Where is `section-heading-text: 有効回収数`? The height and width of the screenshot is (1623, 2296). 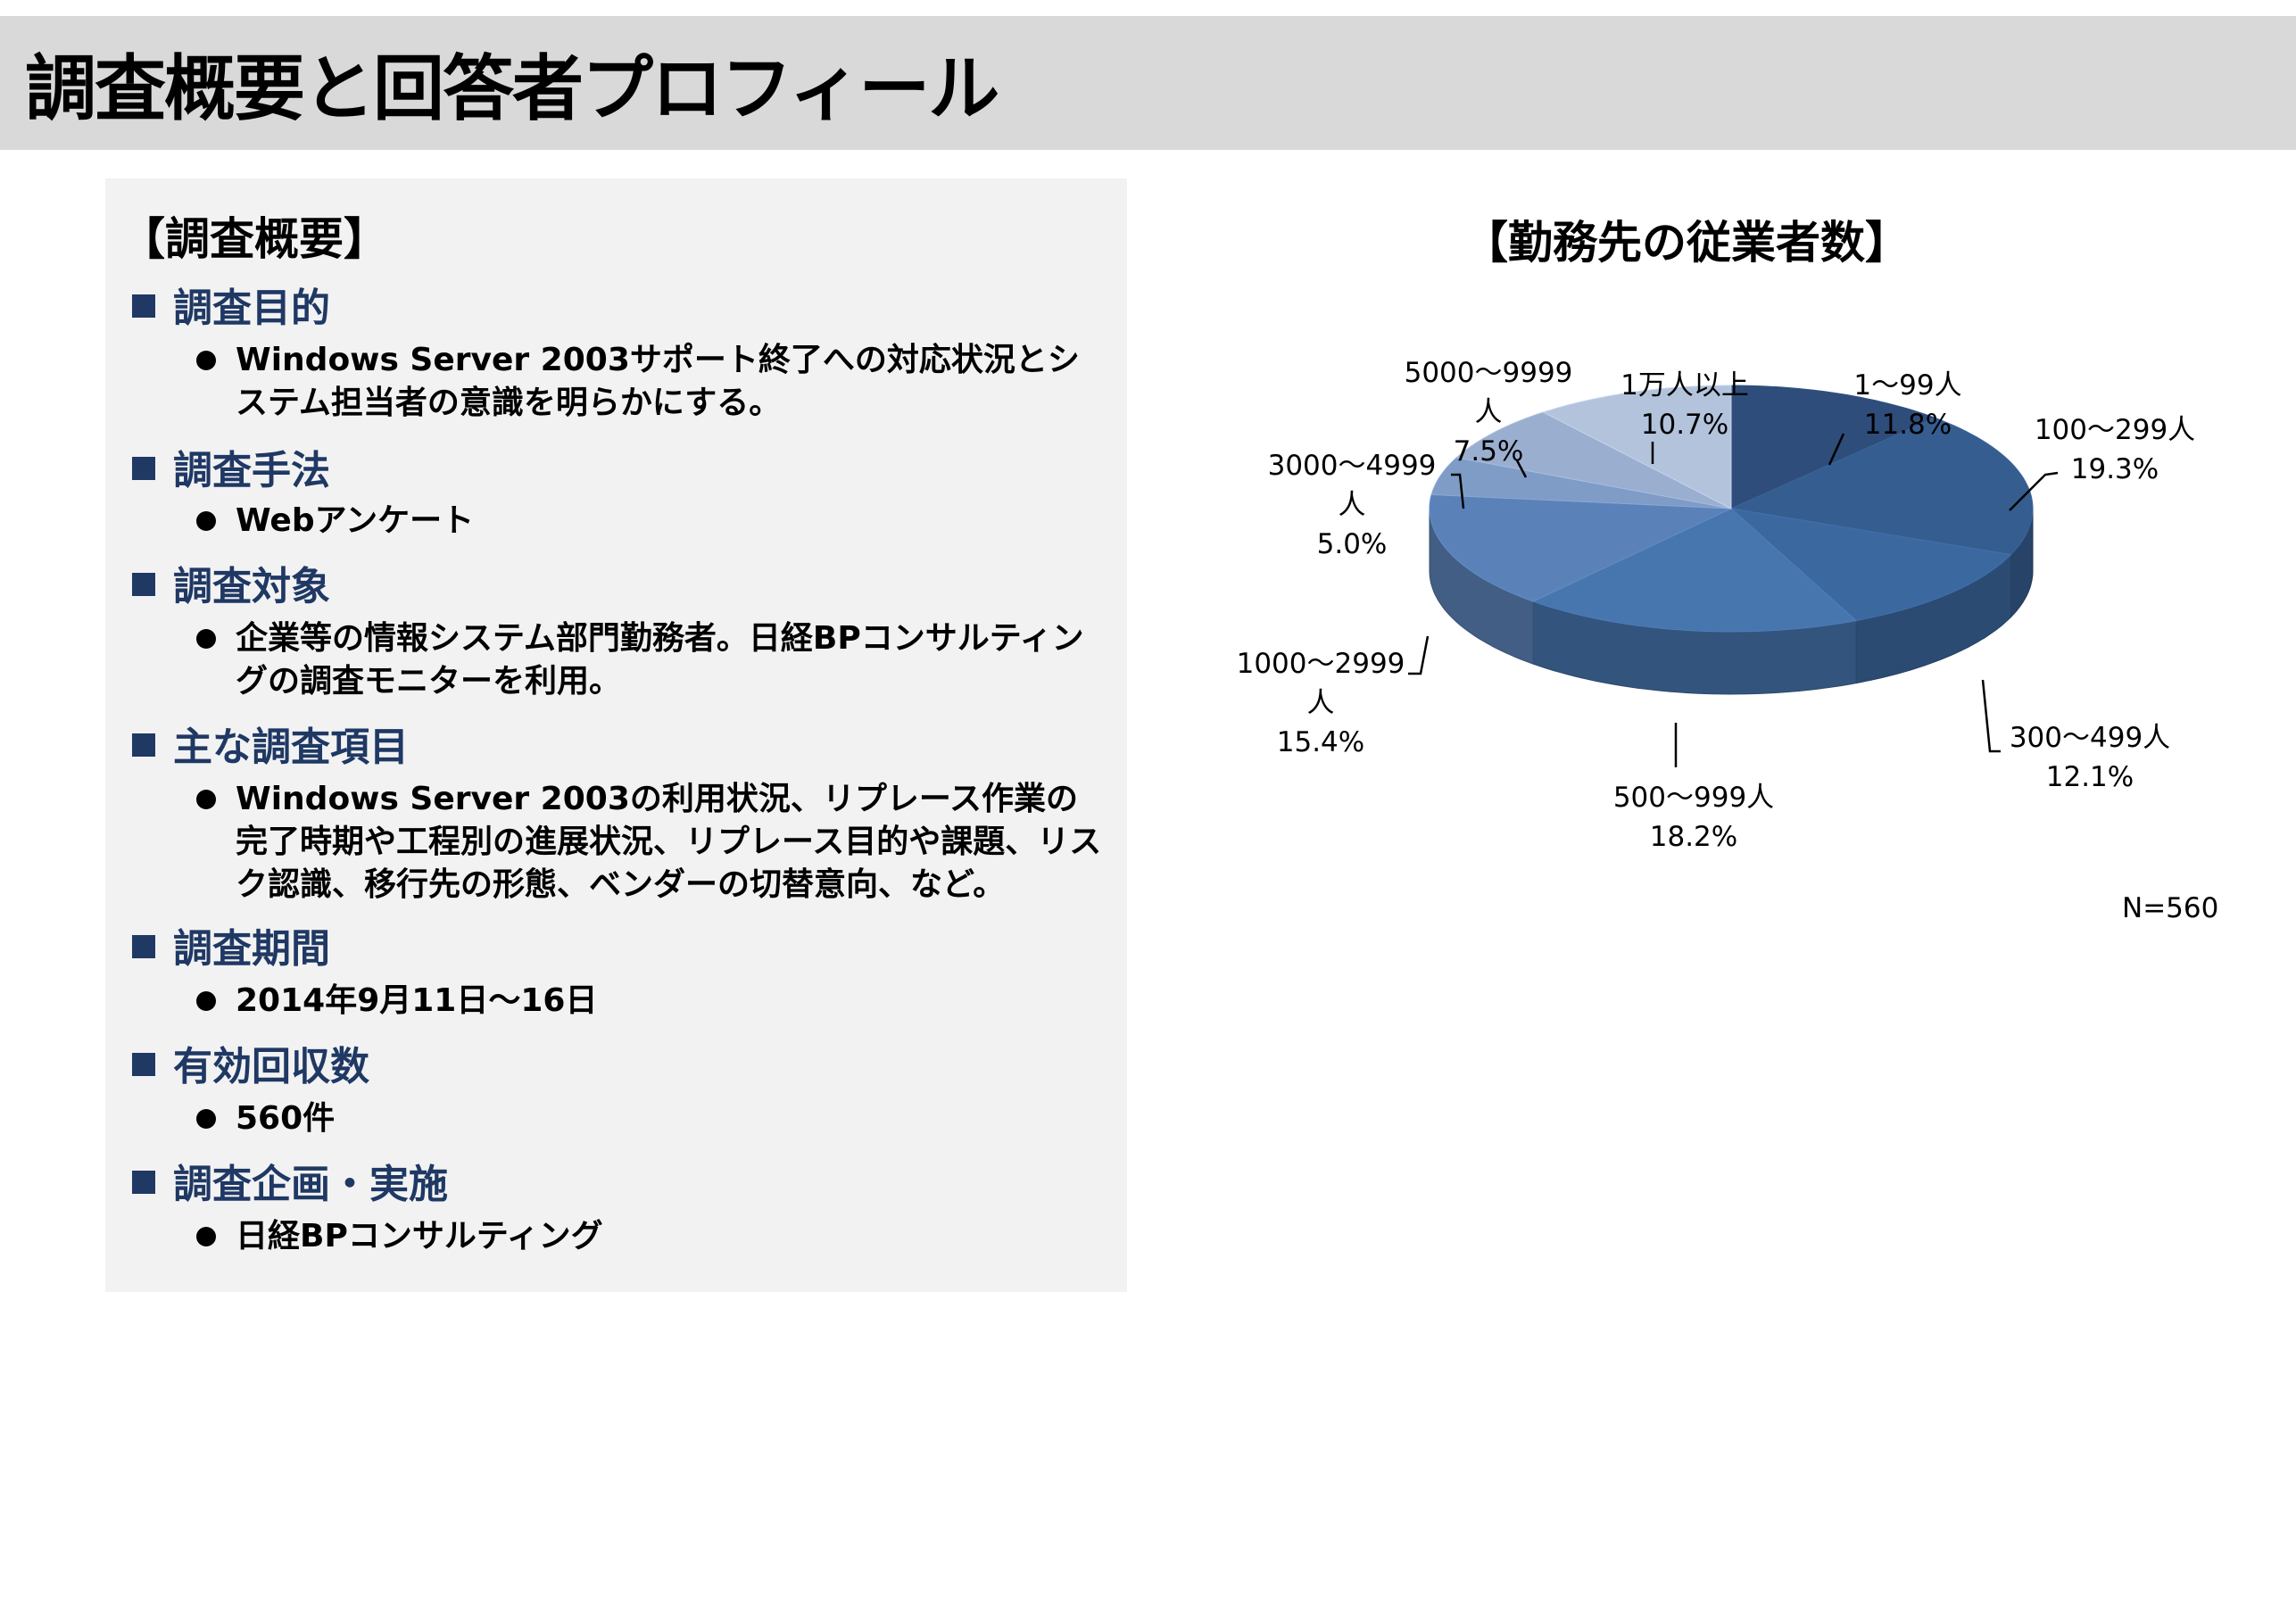 section-heading-text: 有効回収数 is located at coordinates (271, 1066).